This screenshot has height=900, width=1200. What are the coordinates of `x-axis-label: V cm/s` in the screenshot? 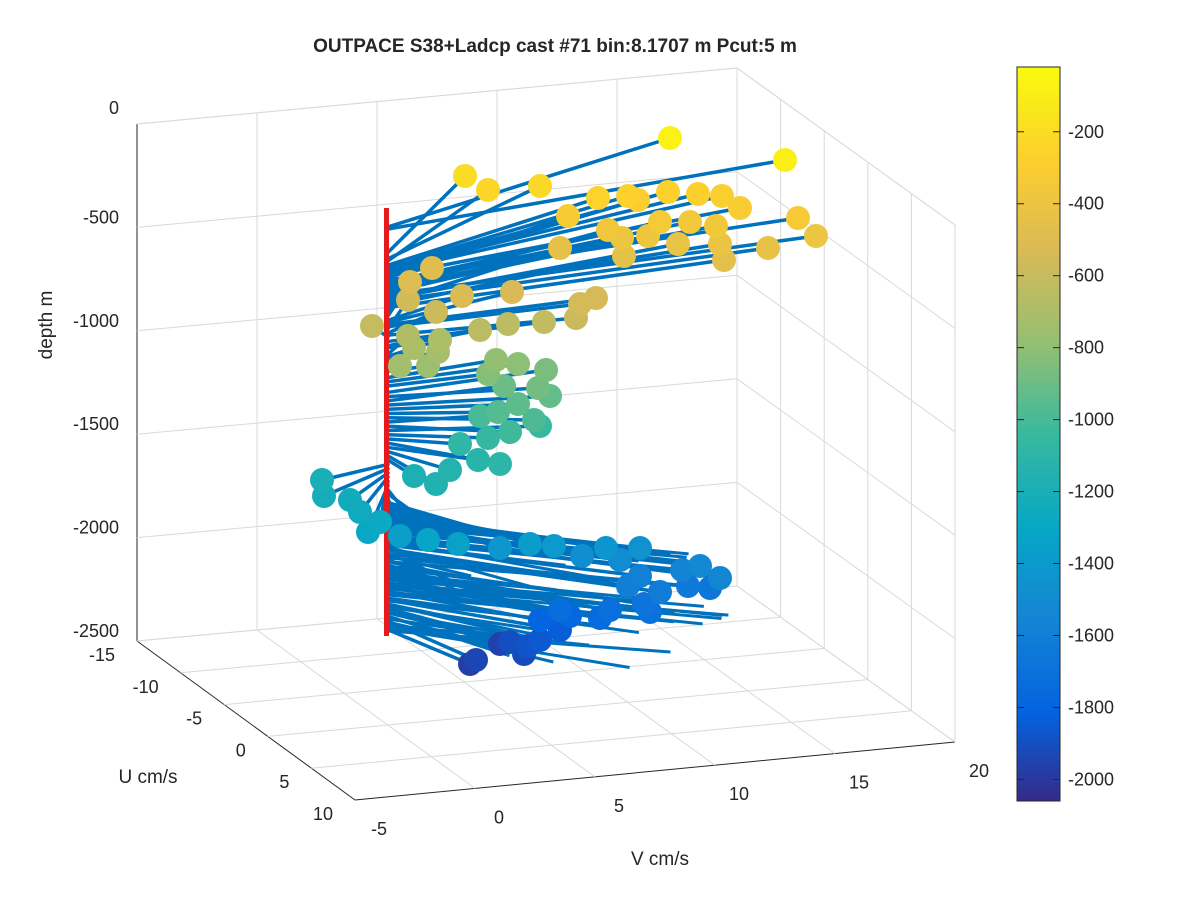 It's located at (660, 859).